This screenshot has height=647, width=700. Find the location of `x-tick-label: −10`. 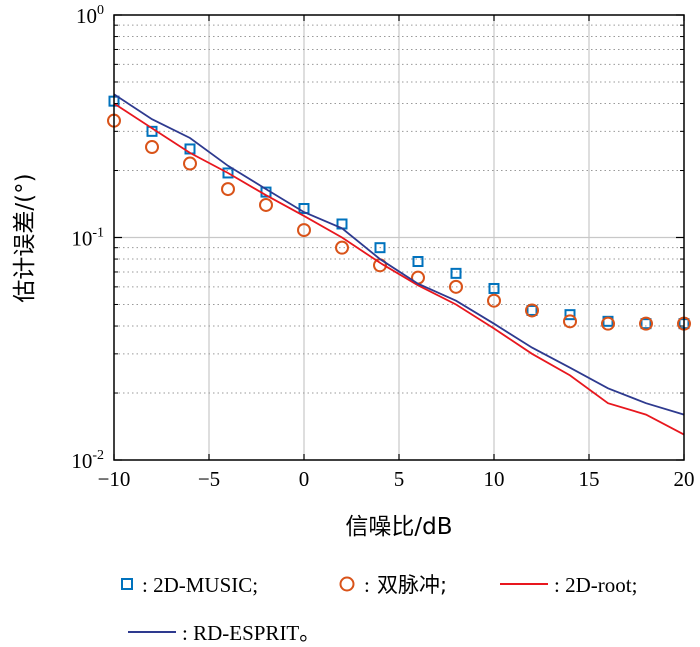

x-tick-label: −10 is located at coordinates (114, 479).